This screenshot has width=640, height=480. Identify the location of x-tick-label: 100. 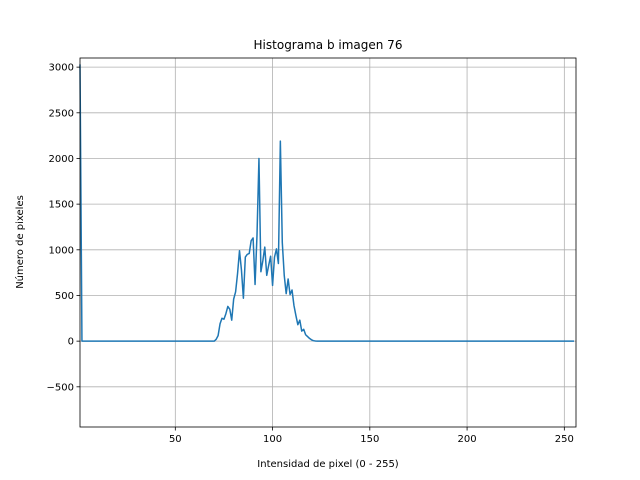
(272, 439).